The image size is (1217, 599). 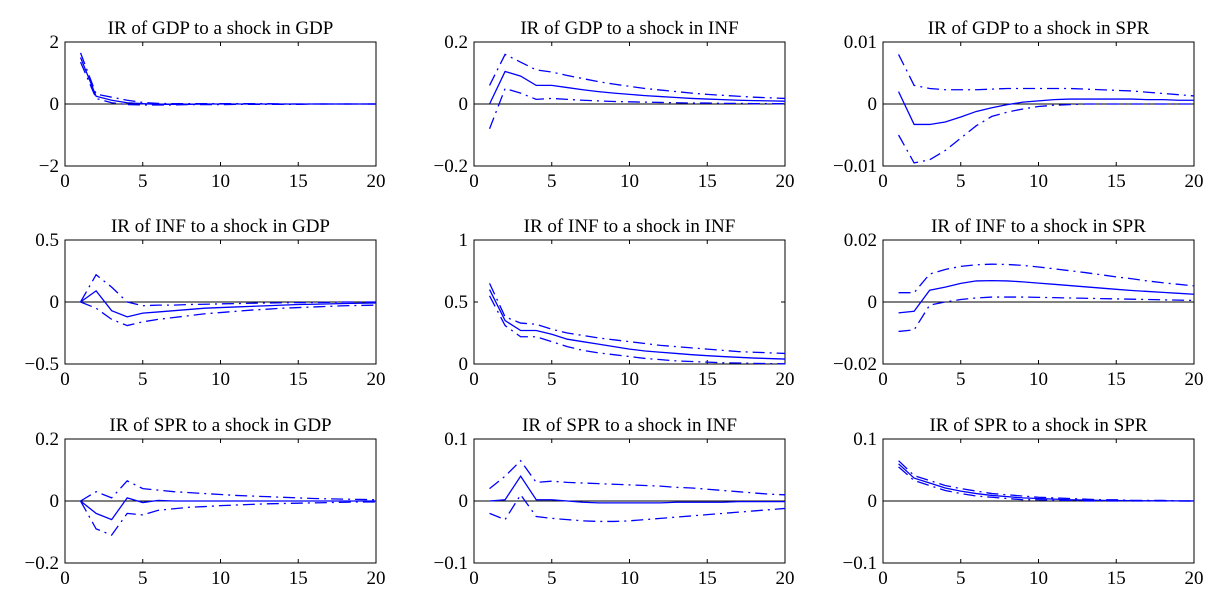 I want to click on plot-frame, so click(x=629, y=302).